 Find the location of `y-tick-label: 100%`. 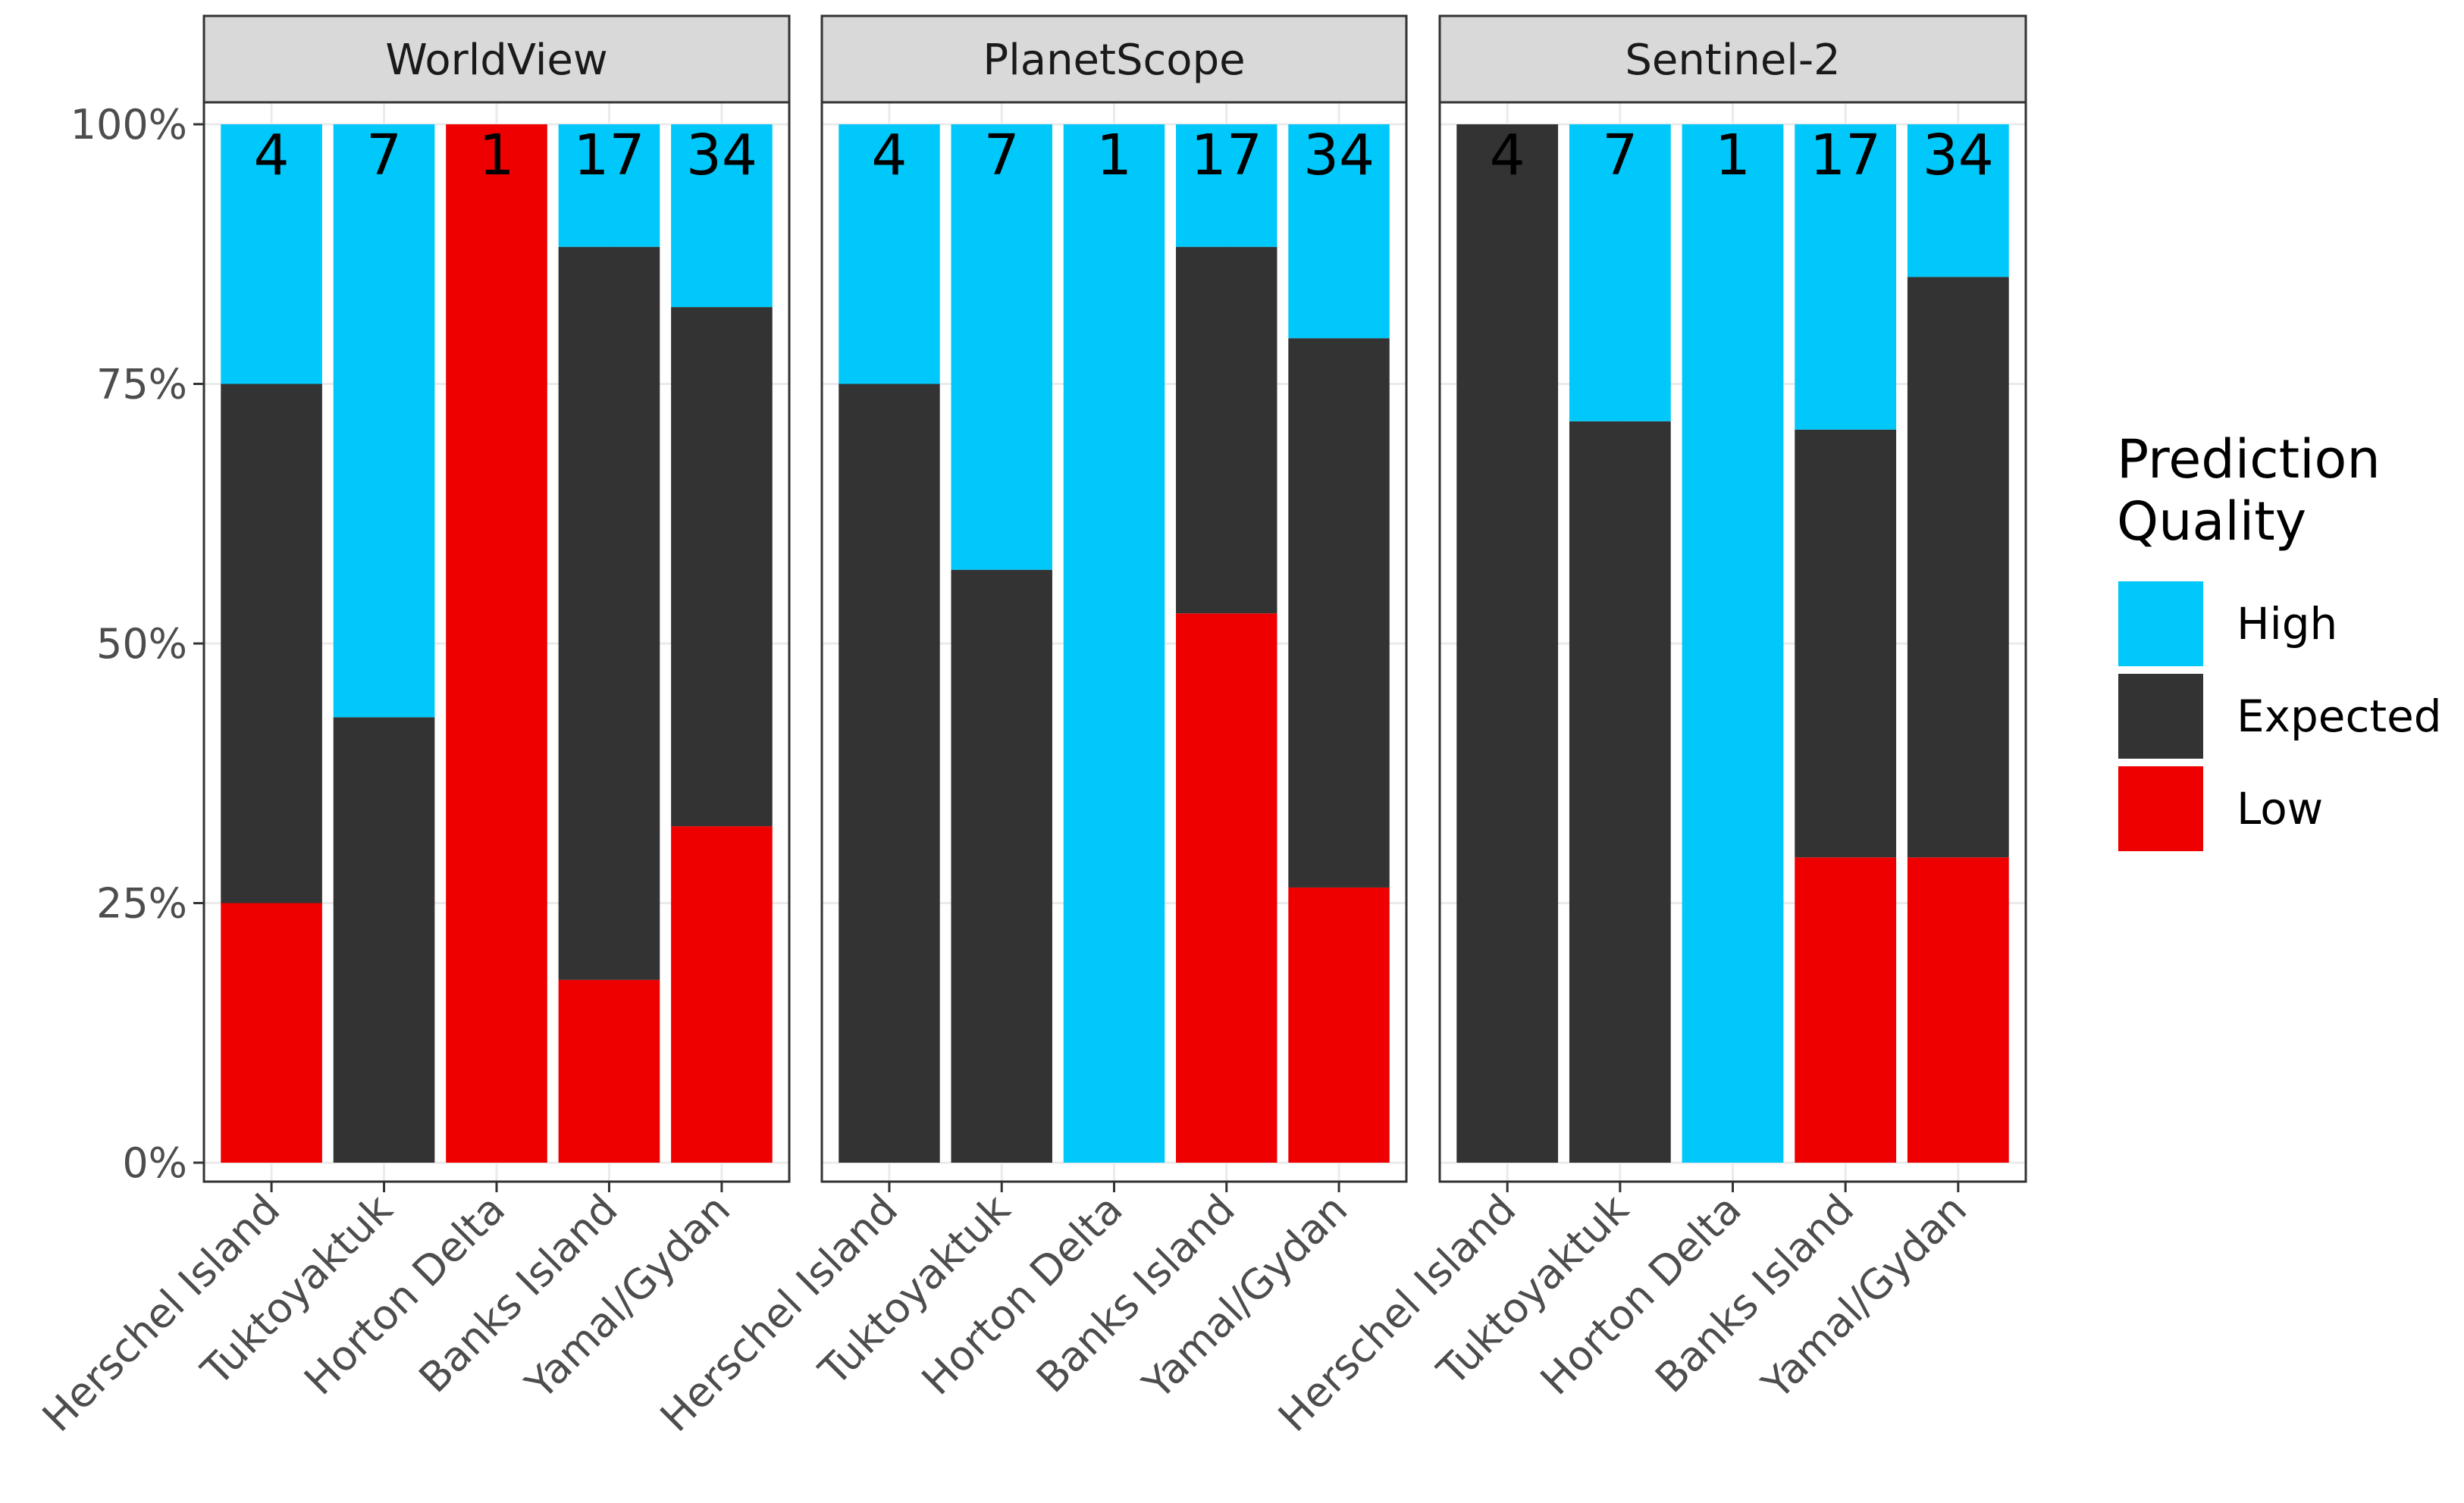

y-tick-label: 100% is located at coordinates (129, 125).